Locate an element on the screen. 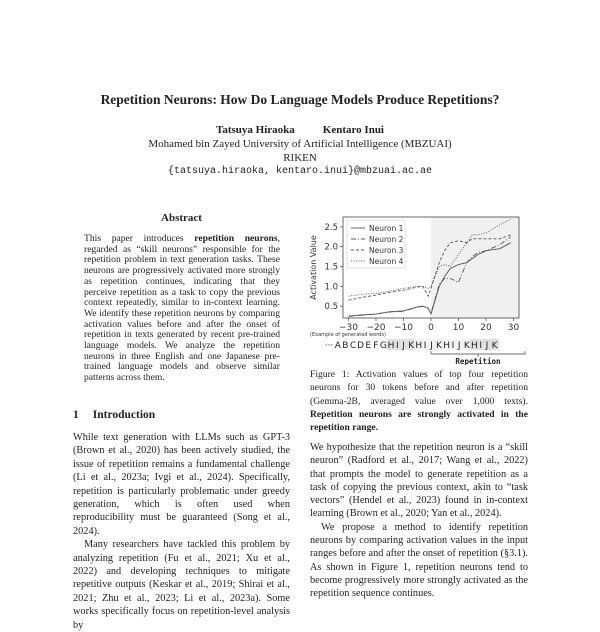  x-tick-label: 30 is located at coordinates (514, 328).